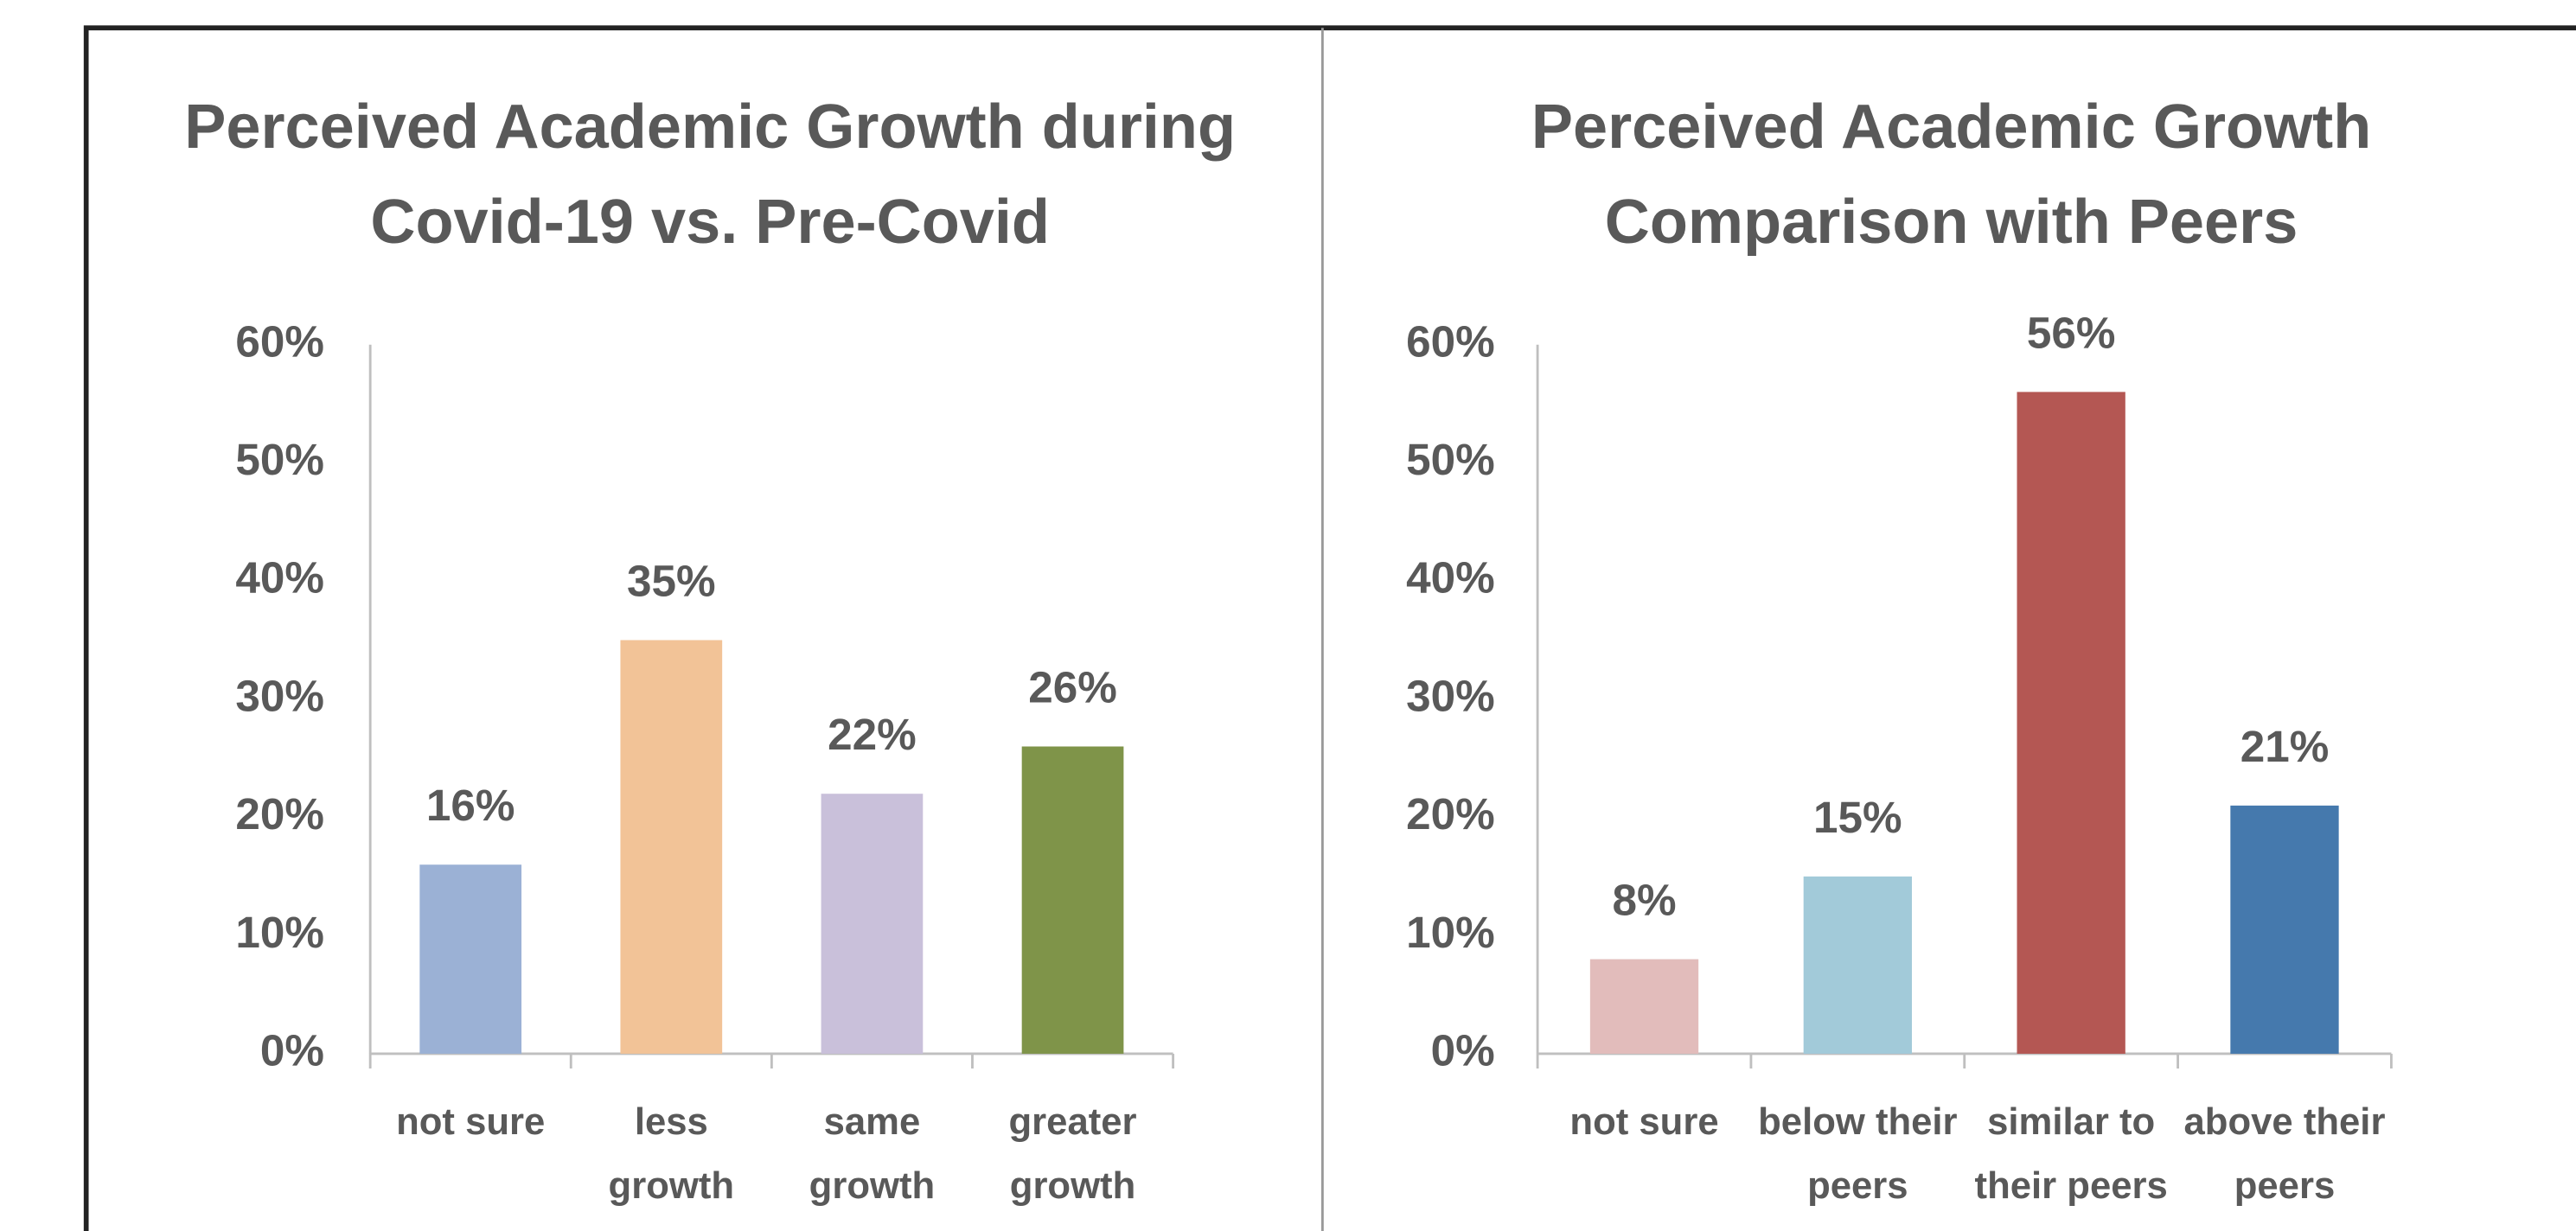 This screenshot has height=1231, width=2576. I want to click on x-tick-label: similar to, so click(2071, 1121).